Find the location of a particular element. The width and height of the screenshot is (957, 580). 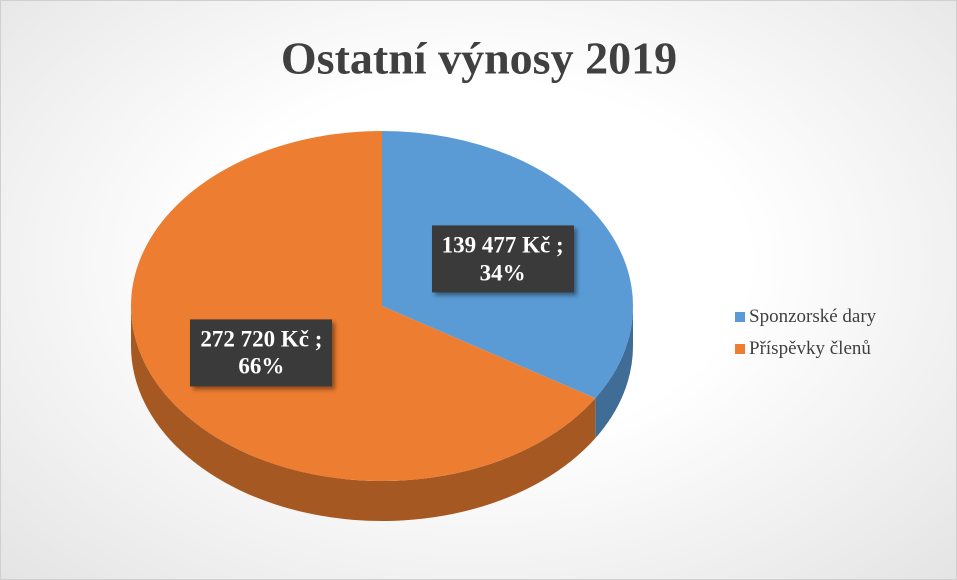

legend-item: Příspěvky členů is located at coordinates (803, 349).